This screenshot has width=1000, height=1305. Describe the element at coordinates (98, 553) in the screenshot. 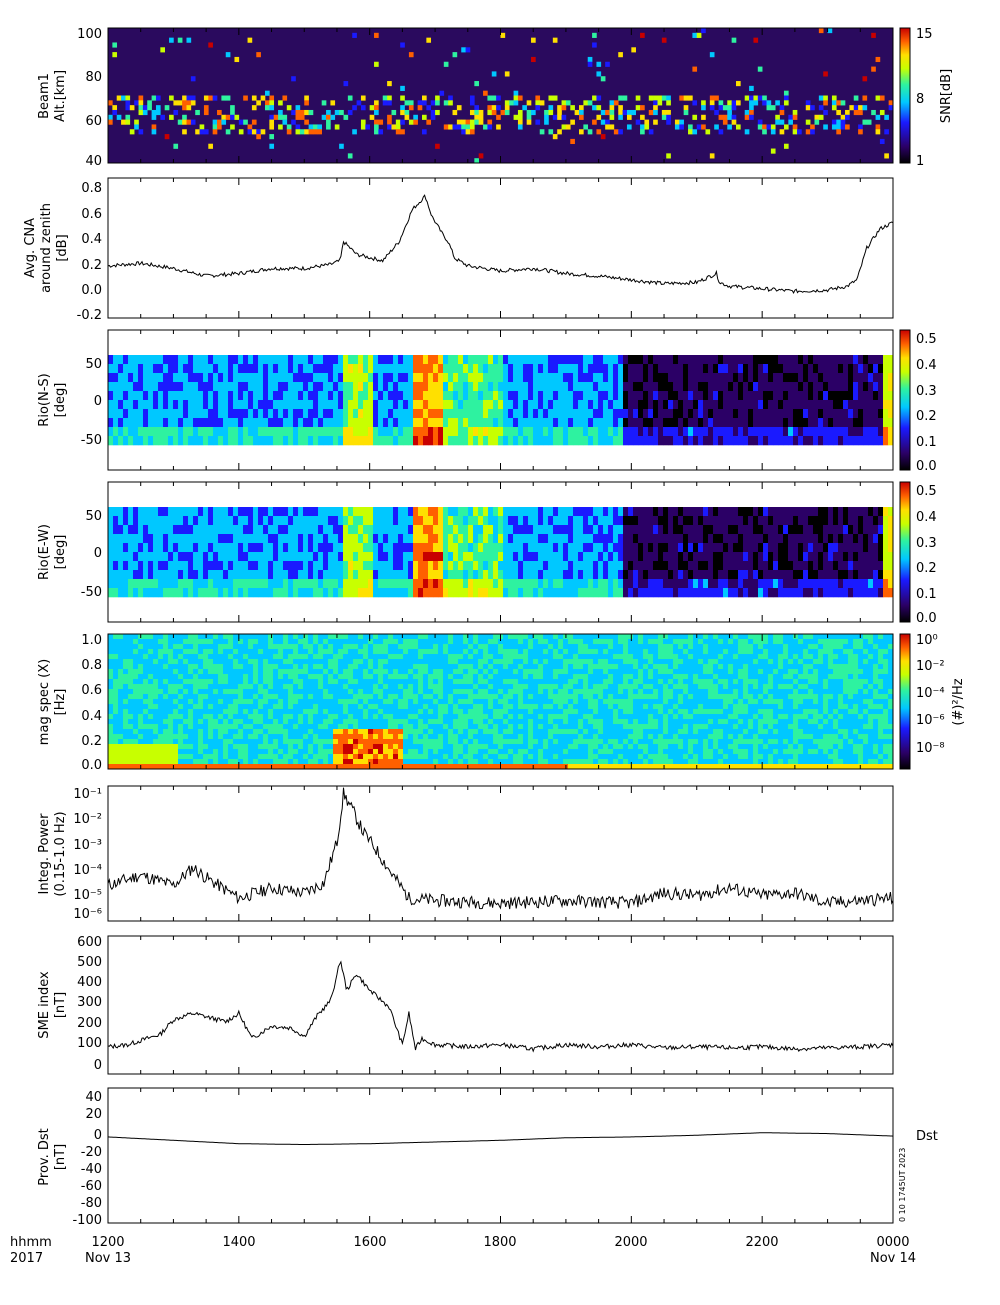

I see `rio-ew-ytick: 0` at that location.